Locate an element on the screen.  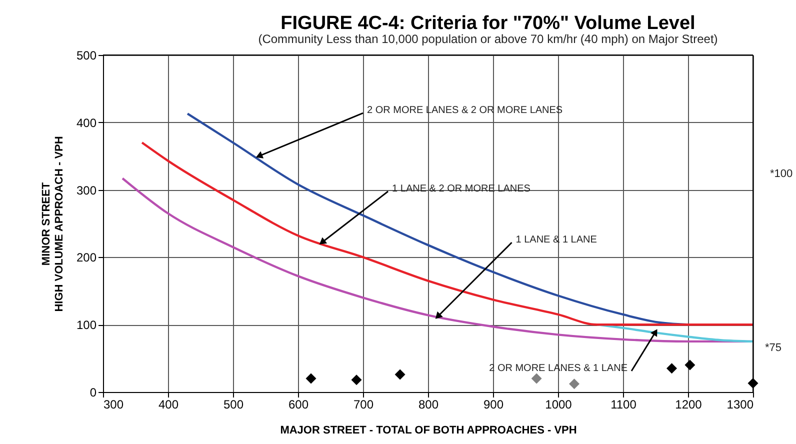
x-axis-title: MAJOR STREET - TOTAL OF BOTH APPROACHES - VPH is located at coordinates (428, 430).